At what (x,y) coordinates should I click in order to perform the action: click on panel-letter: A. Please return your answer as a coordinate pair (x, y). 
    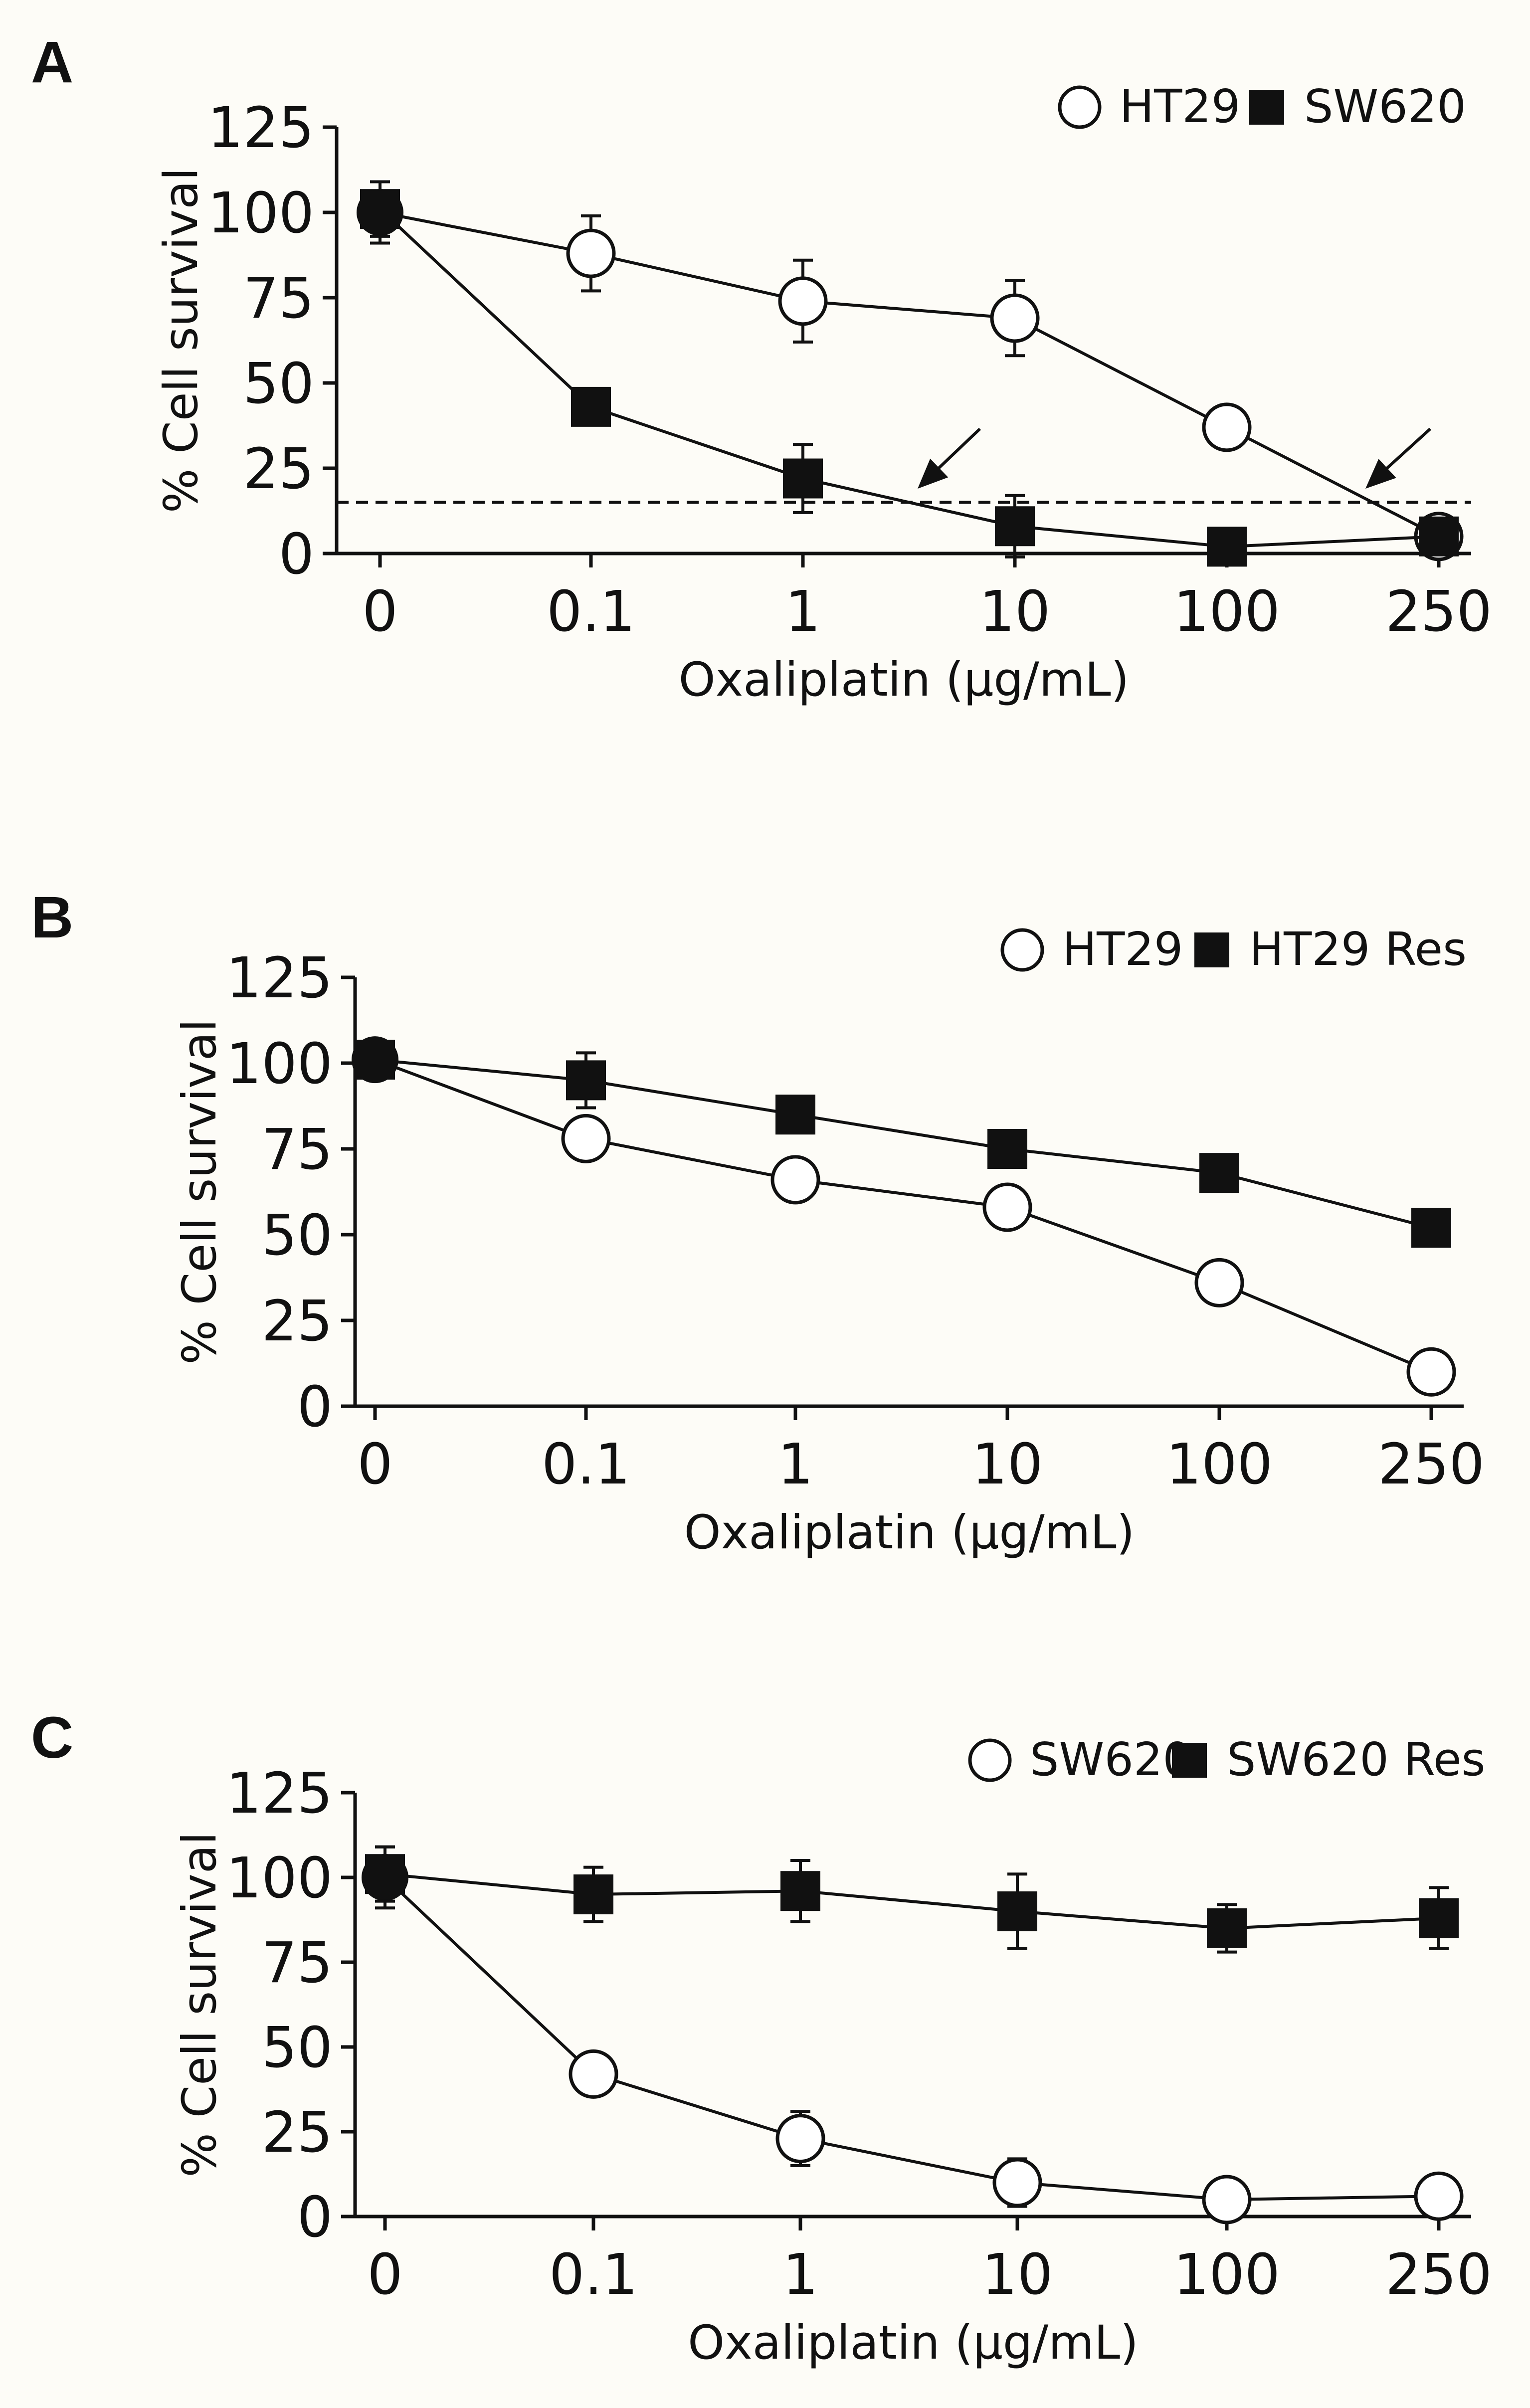
    Looking at the image, I should click on (52, 62).